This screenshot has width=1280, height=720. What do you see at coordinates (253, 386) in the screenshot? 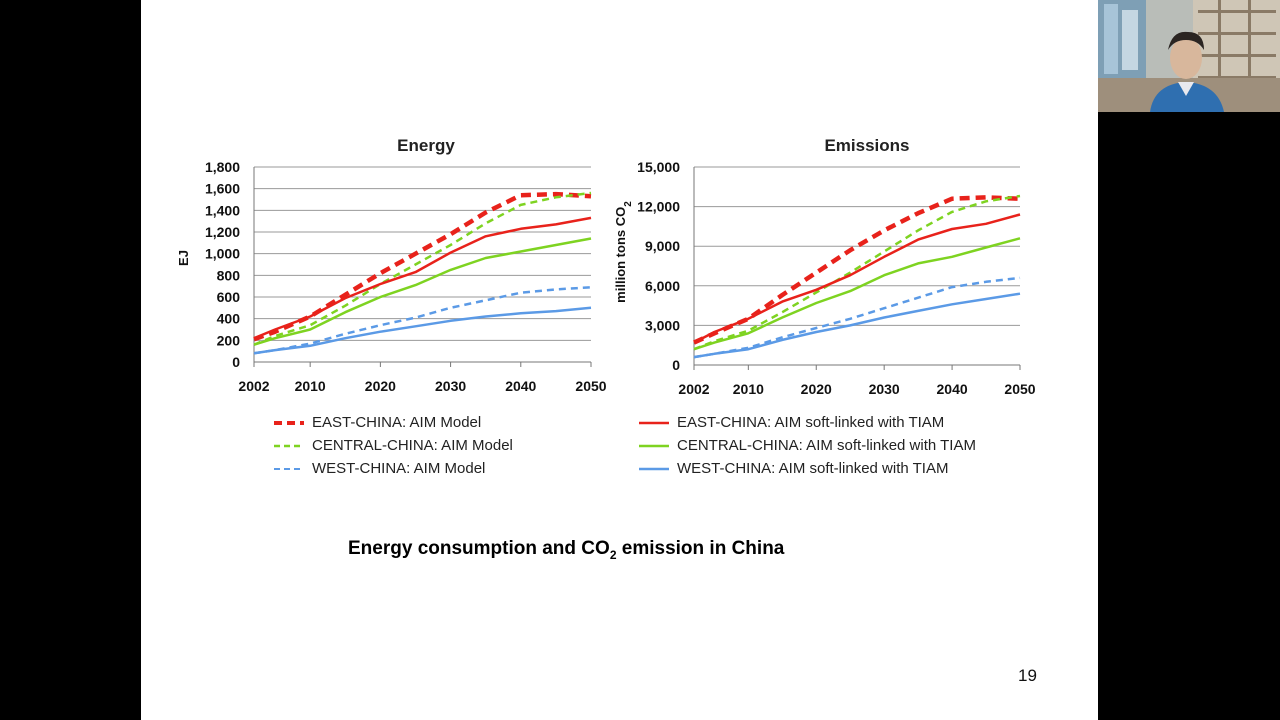
I see `chart-0-x-tick-label: 2002` at bounding box center [253, 386].